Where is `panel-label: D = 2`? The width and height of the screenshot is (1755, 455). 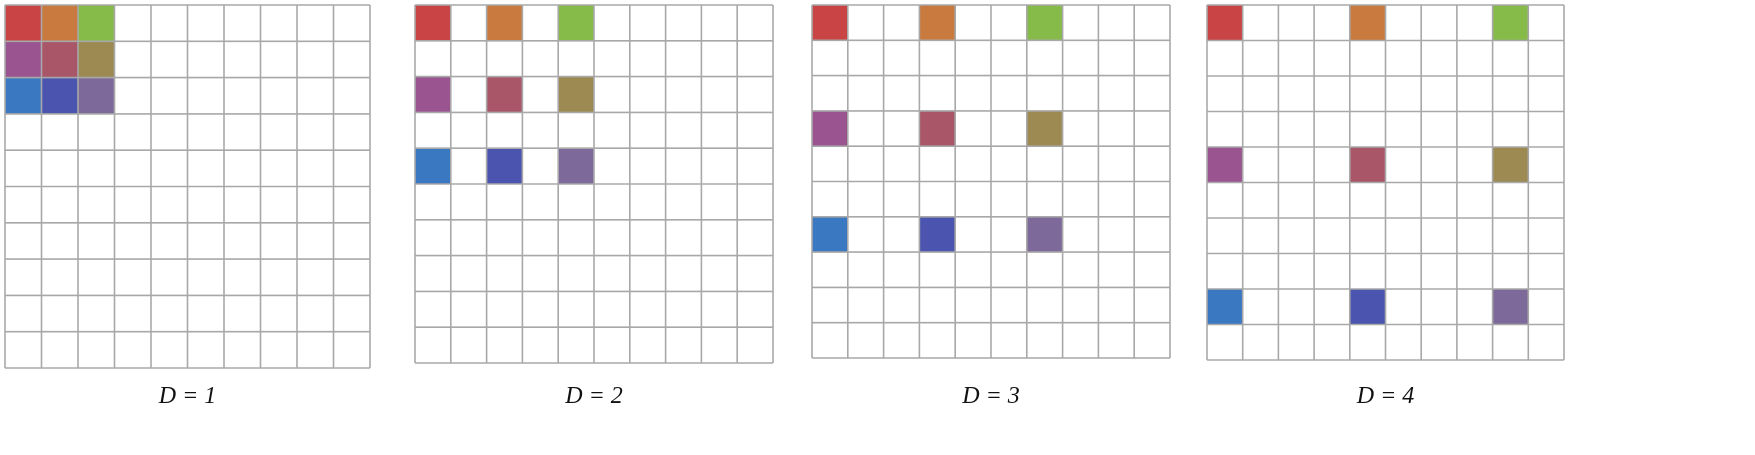
panel-label: D = 2 is located at coordinates (593, 396).